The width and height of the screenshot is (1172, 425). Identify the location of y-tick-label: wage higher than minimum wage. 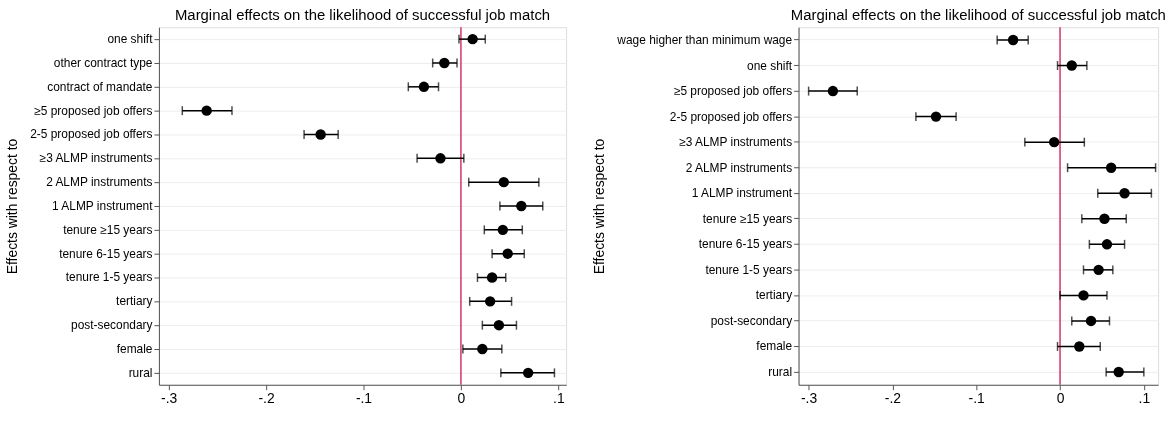
(704, 39).